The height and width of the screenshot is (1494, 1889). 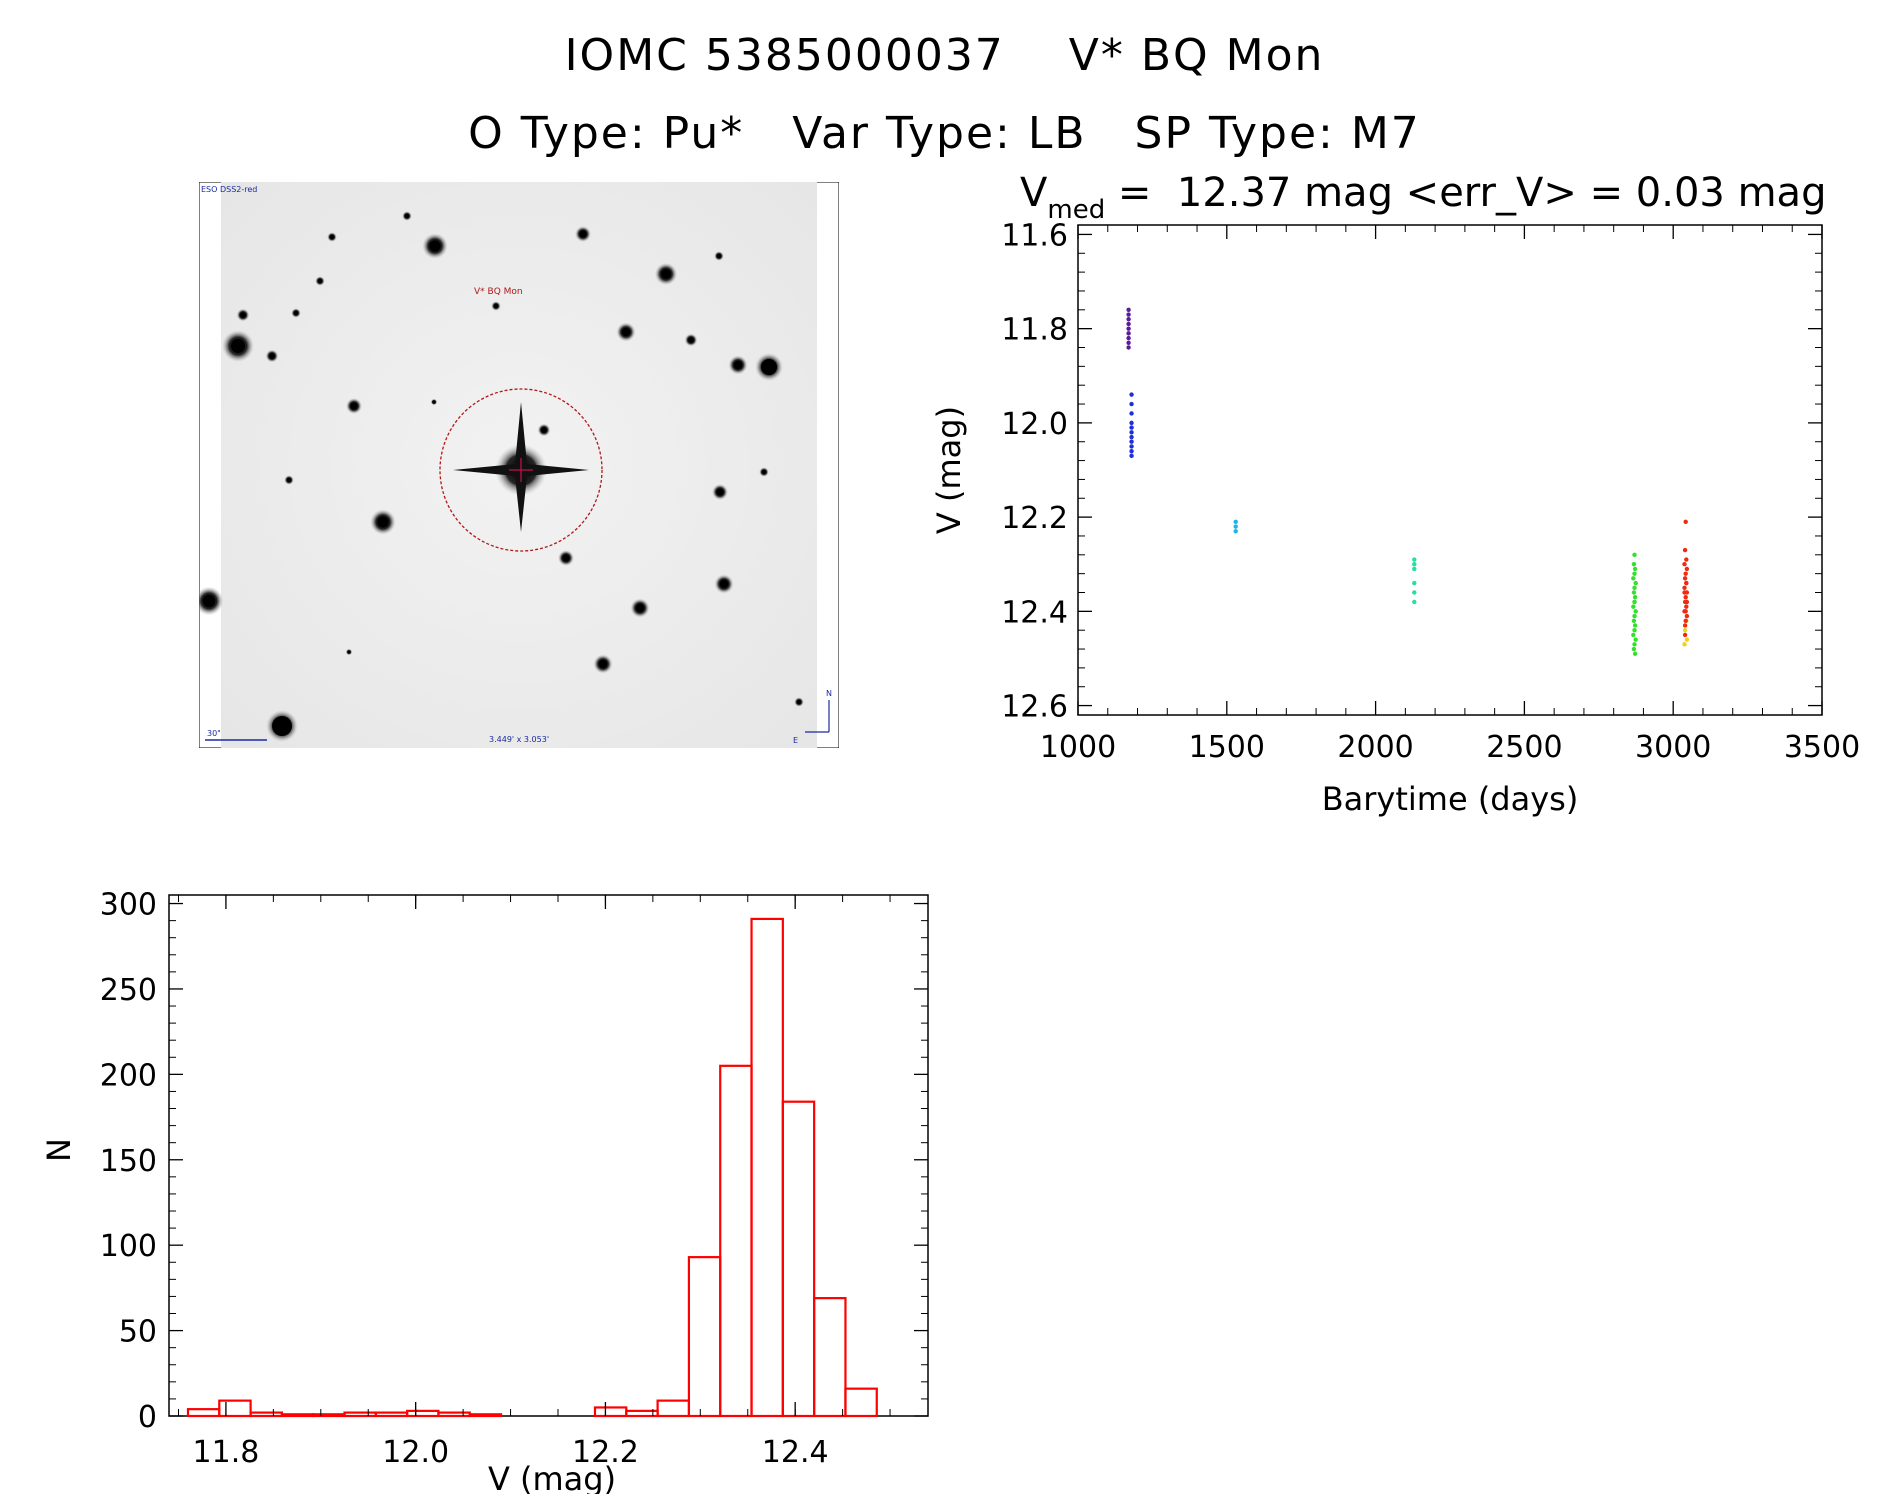 I want to click on title-rest: = 12.37 mag <err_V> = 0.03 mag, so click(x=1465, y=193).